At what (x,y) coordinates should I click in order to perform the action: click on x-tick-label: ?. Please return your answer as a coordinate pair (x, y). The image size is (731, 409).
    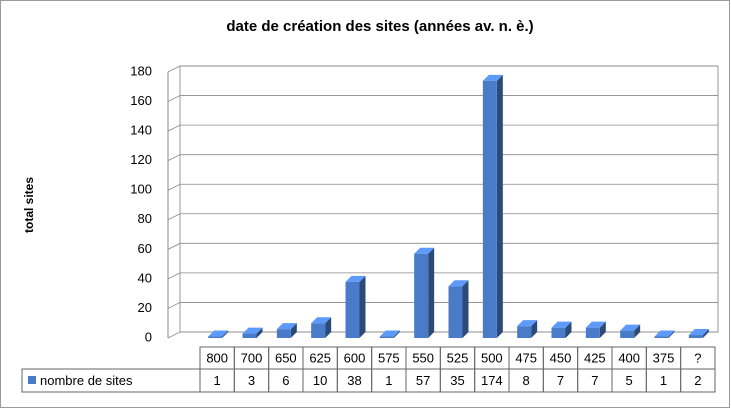
    Looking at the image, I should click on (697, 357).